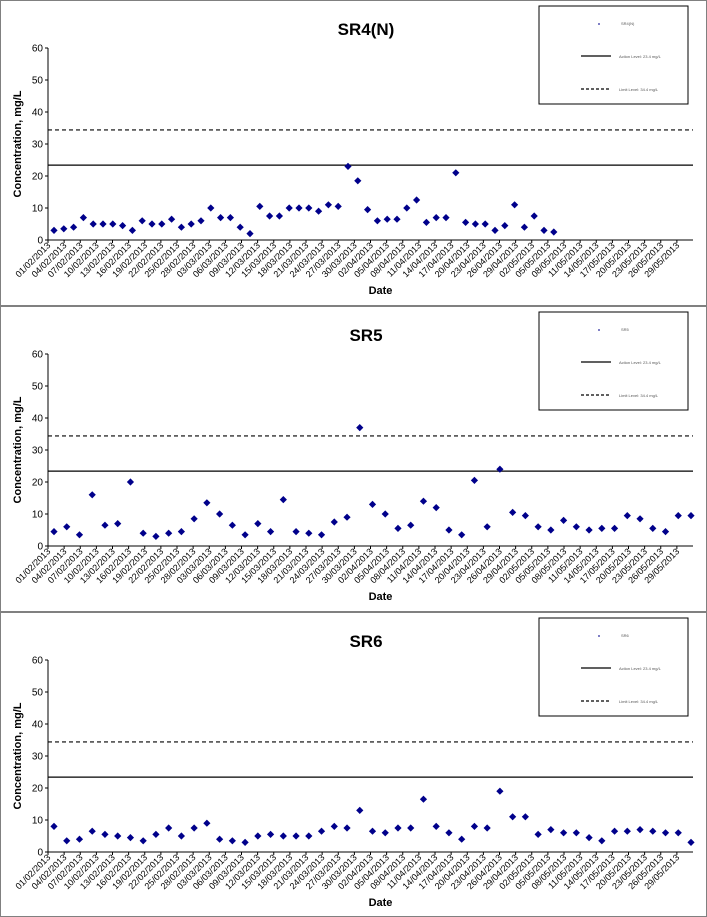 Image resolution: width=707 pixels, height=917 pixels. Describe the element at coordinates (38, 483) in the screenshot. I see `y-tick-label: 20` at that location.